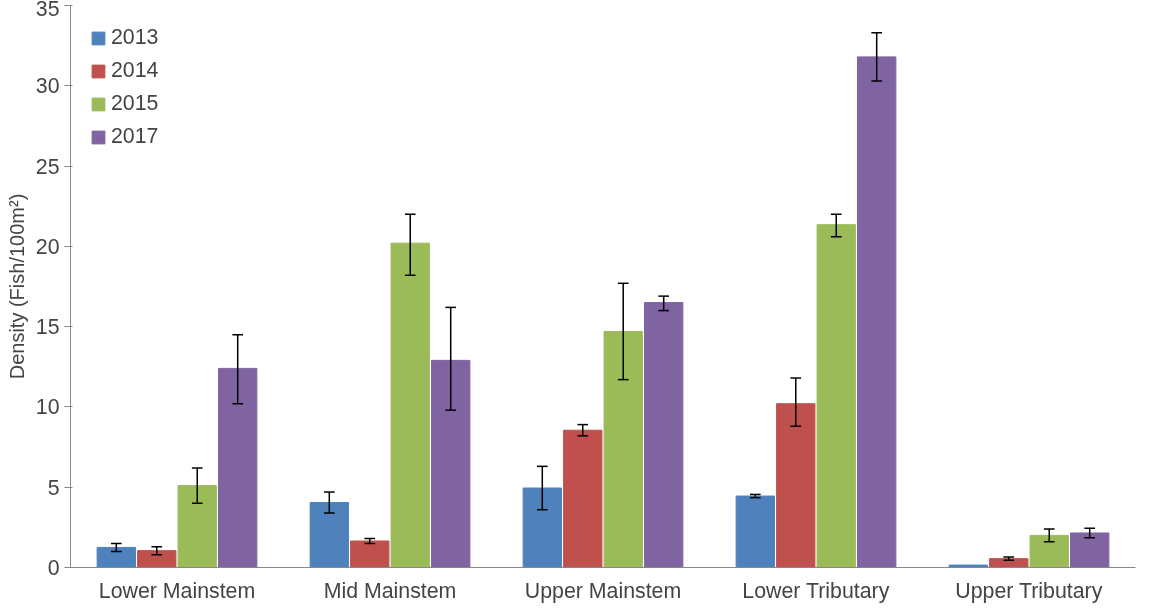 This screenshot has height=612, width=1151. What do you see at coordinates (603, 590) in the screenshot?
I see `x-tick-label: Upper Mainstem` at bounding box center [603, 590].